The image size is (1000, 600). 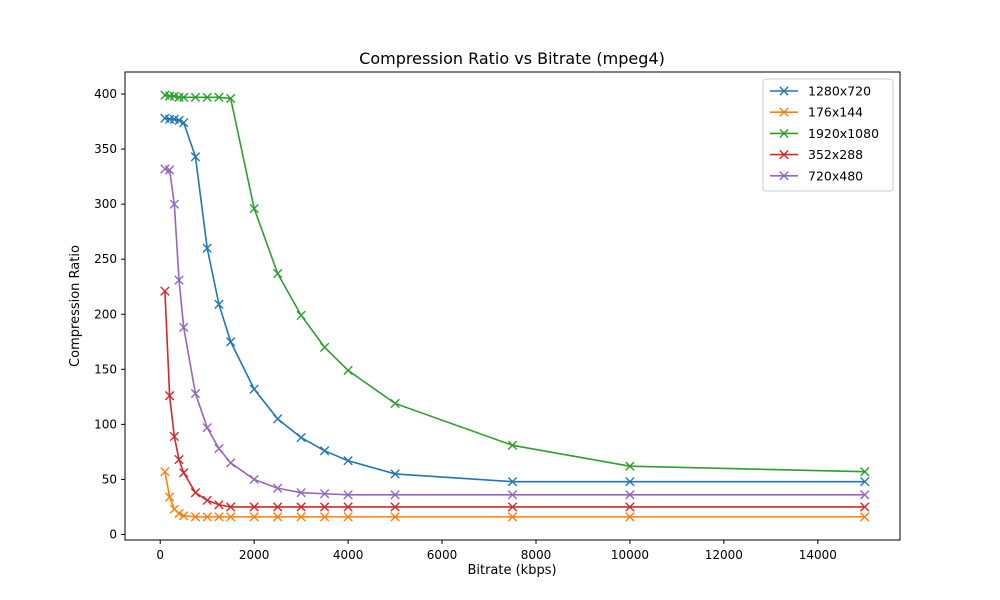 What do you see at coordinates (536, 555) in the screenshot?
I see `x-tick-label: 8000` at bounding box center [536, 555].